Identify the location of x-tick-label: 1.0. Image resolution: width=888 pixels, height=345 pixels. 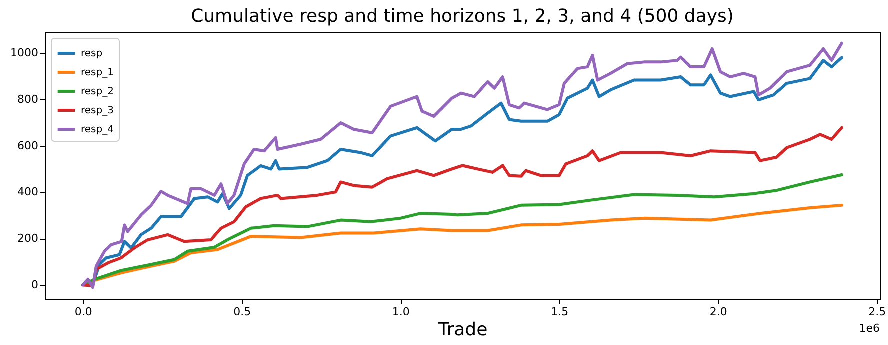
(401, 312).